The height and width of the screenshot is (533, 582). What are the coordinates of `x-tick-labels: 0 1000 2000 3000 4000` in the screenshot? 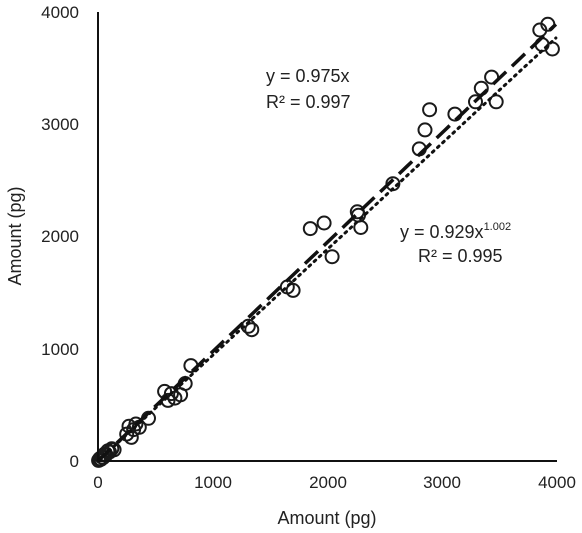 It's located at (334, 482).